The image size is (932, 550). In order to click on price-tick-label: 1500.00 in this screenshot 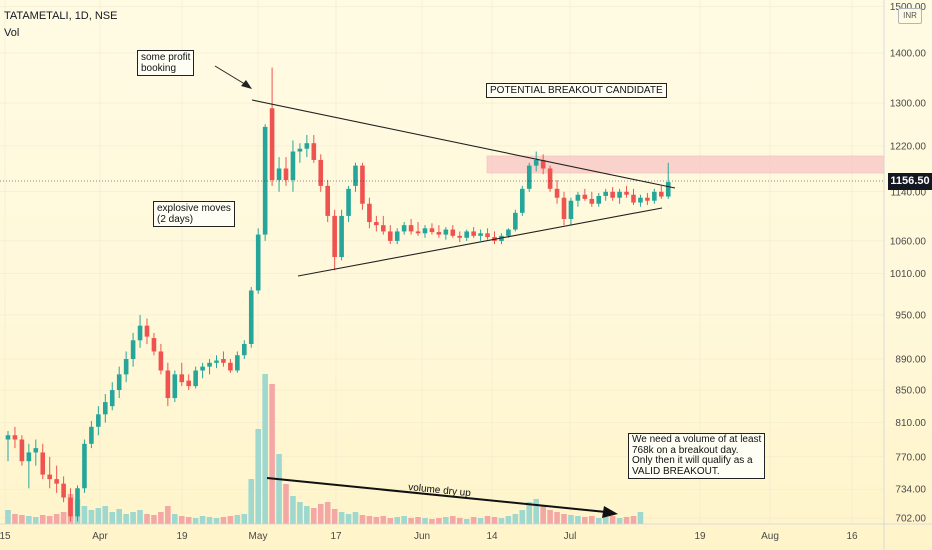, I will do `click(908, 7)`.